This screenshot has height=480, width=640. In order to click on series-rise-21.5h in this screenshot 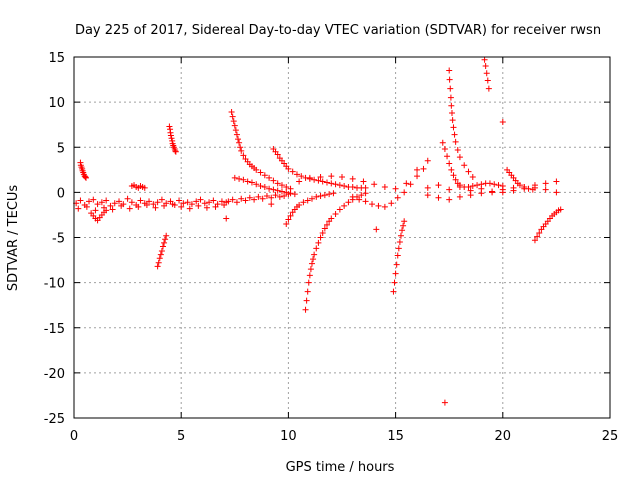, I will do `click(547, 225)`.